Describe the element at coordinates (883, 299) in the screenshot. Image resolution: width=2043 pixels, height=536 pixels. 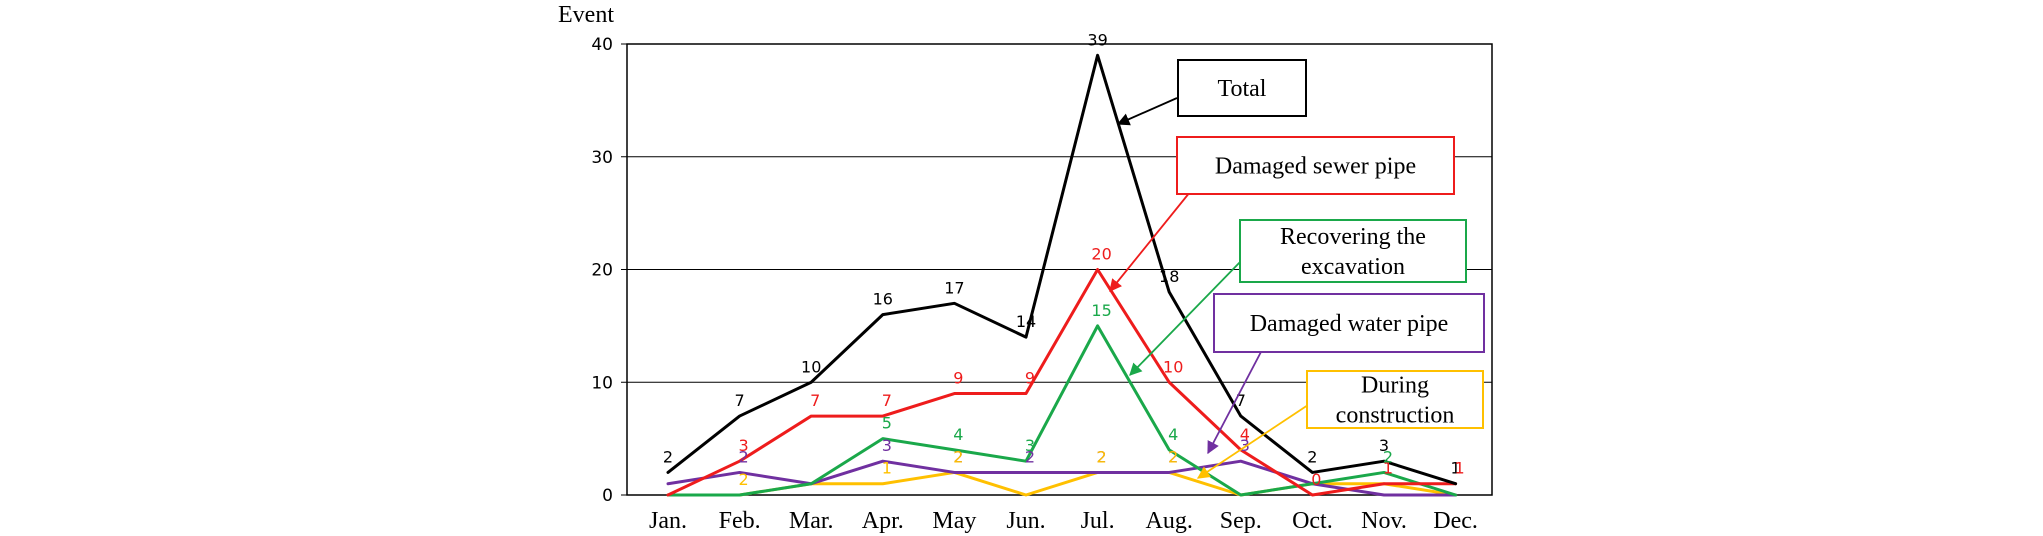
I see `data-label: 16` at that location.